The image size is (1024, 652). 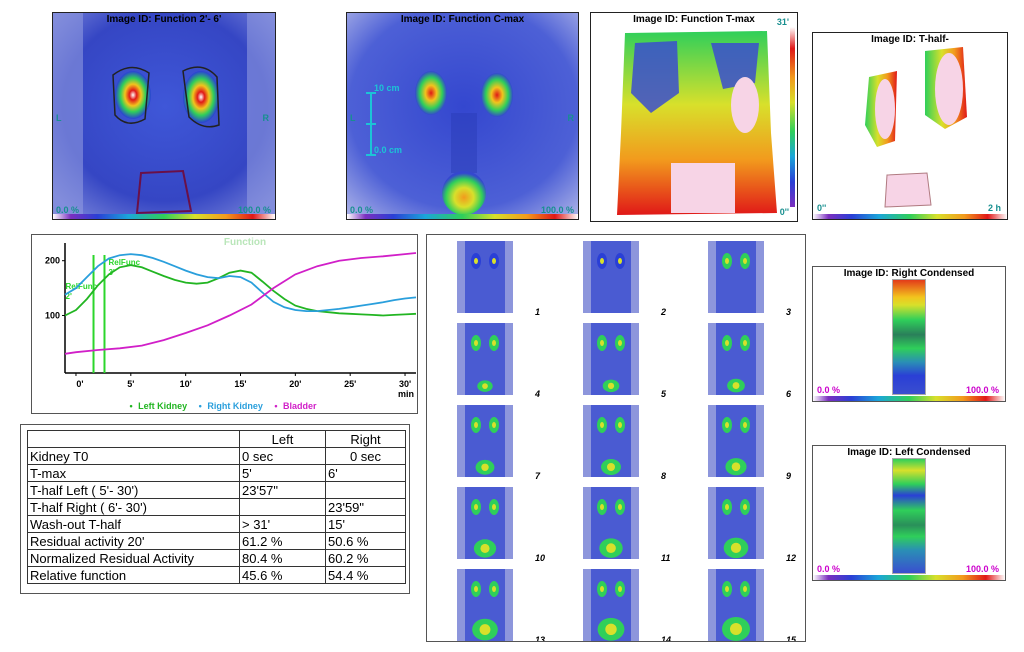 I want to click on table-row: Normalized Residual Activity 80.4 % 60.2 %, so click(x=216, y=558).